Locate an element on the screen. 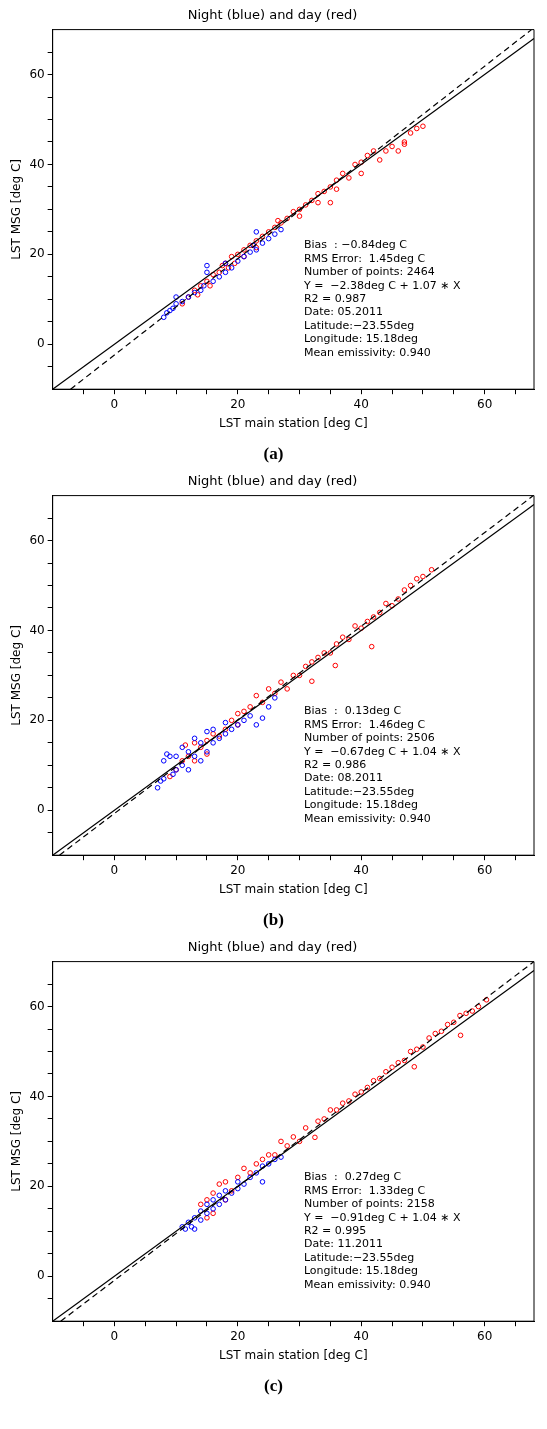  annotation: Bias : 0.13deg C is located at coordinates (352, 711).